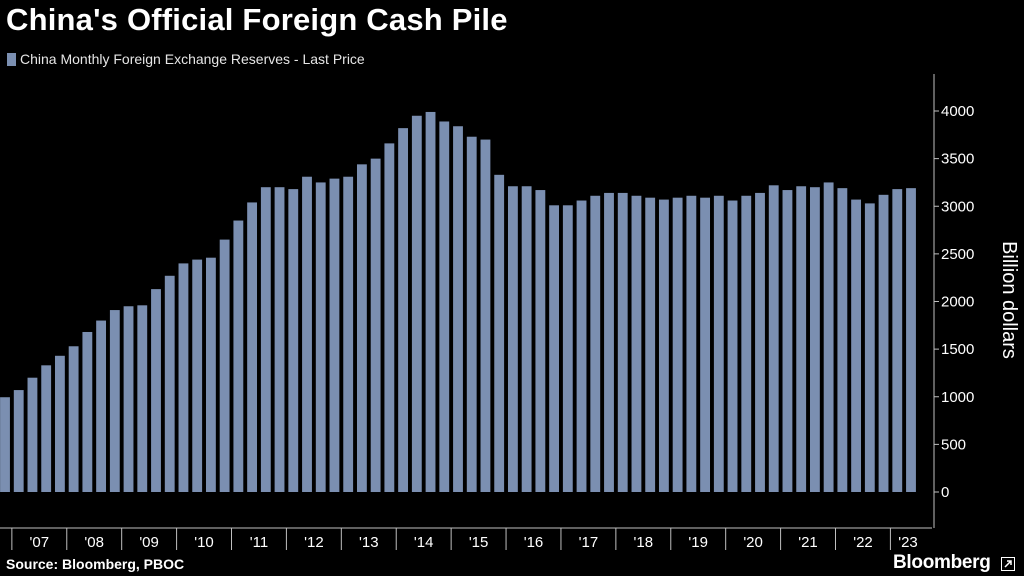 Image resolution: width=1024 pixels, height=576 pixels. I want to click on y-tick-label-2500: 2500, so click(957, 254).